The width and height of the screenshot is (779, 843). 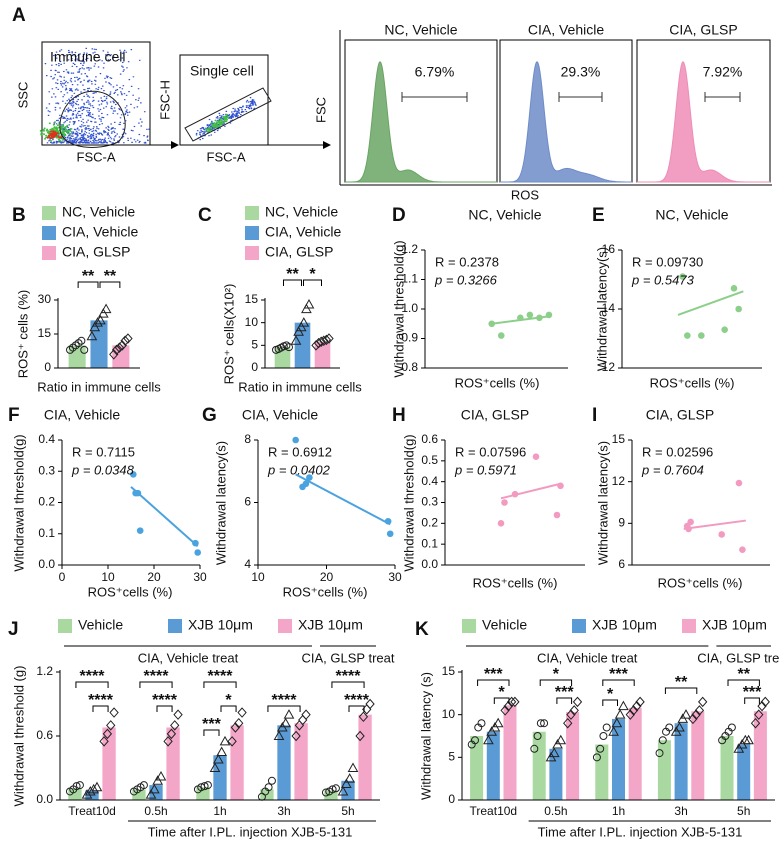 I want to click on y-tick-label: 0.0, so click(x=44, y=799).